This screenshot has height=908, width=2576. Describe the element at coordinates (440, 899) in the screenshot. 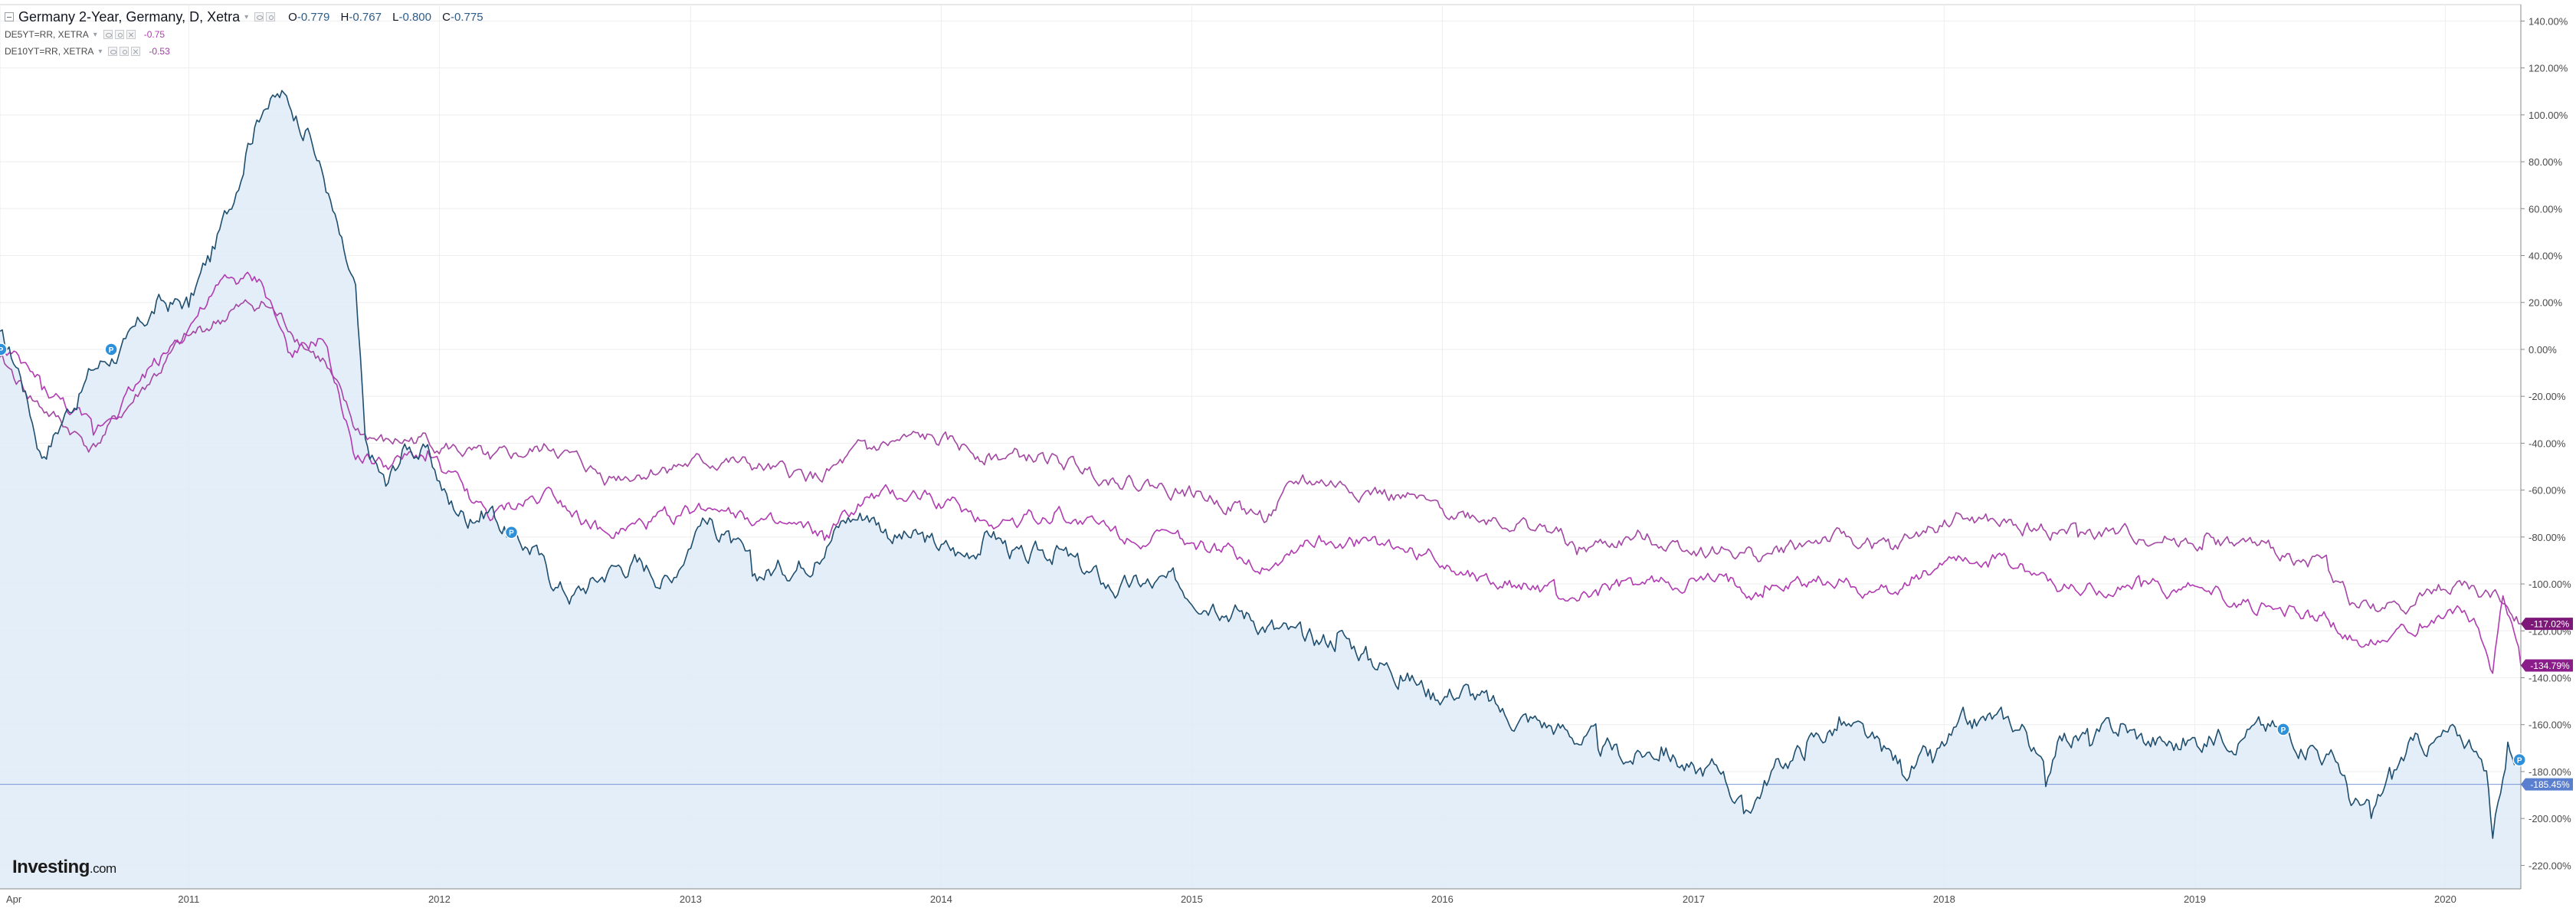

I see `x-tick-label: 2012` at that location.